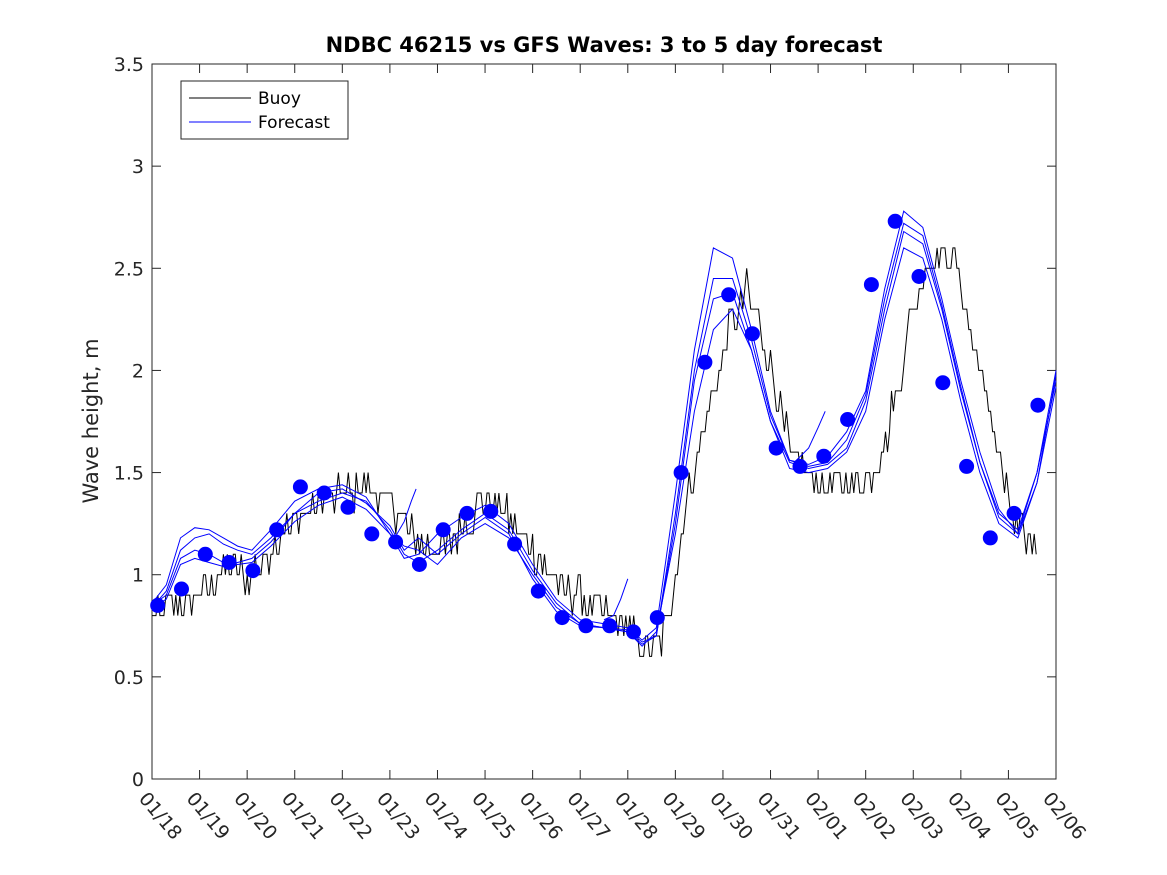 The width and height of the screenshot is (1167, 875). What do you see at coordinates (129, 678) in the screenshot?
I see `y-tick-label: 0.5` at bounding box center [129, 678].